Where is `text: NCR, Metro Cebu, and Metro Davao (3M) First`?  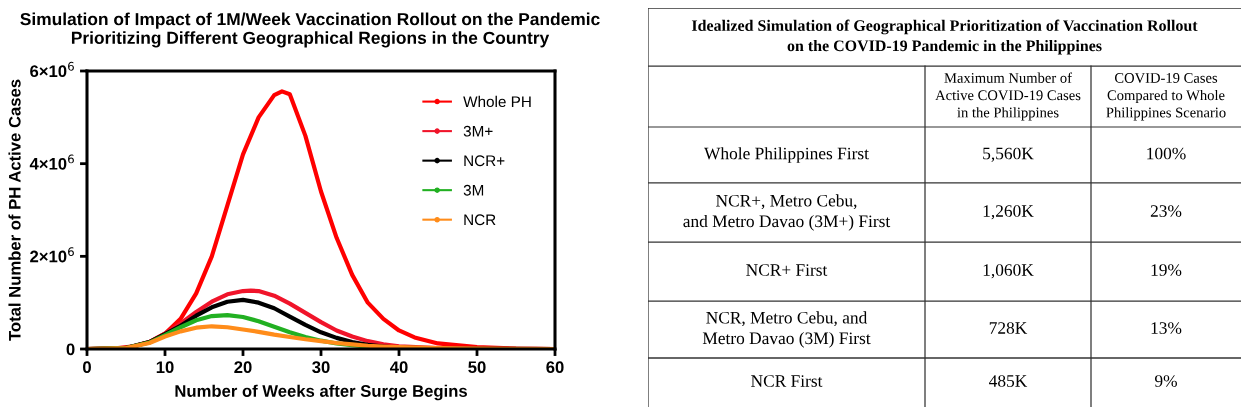 text: NCR, Metro Cebu, and Metro Davao (3M) First is located at coordinates (786, 329).